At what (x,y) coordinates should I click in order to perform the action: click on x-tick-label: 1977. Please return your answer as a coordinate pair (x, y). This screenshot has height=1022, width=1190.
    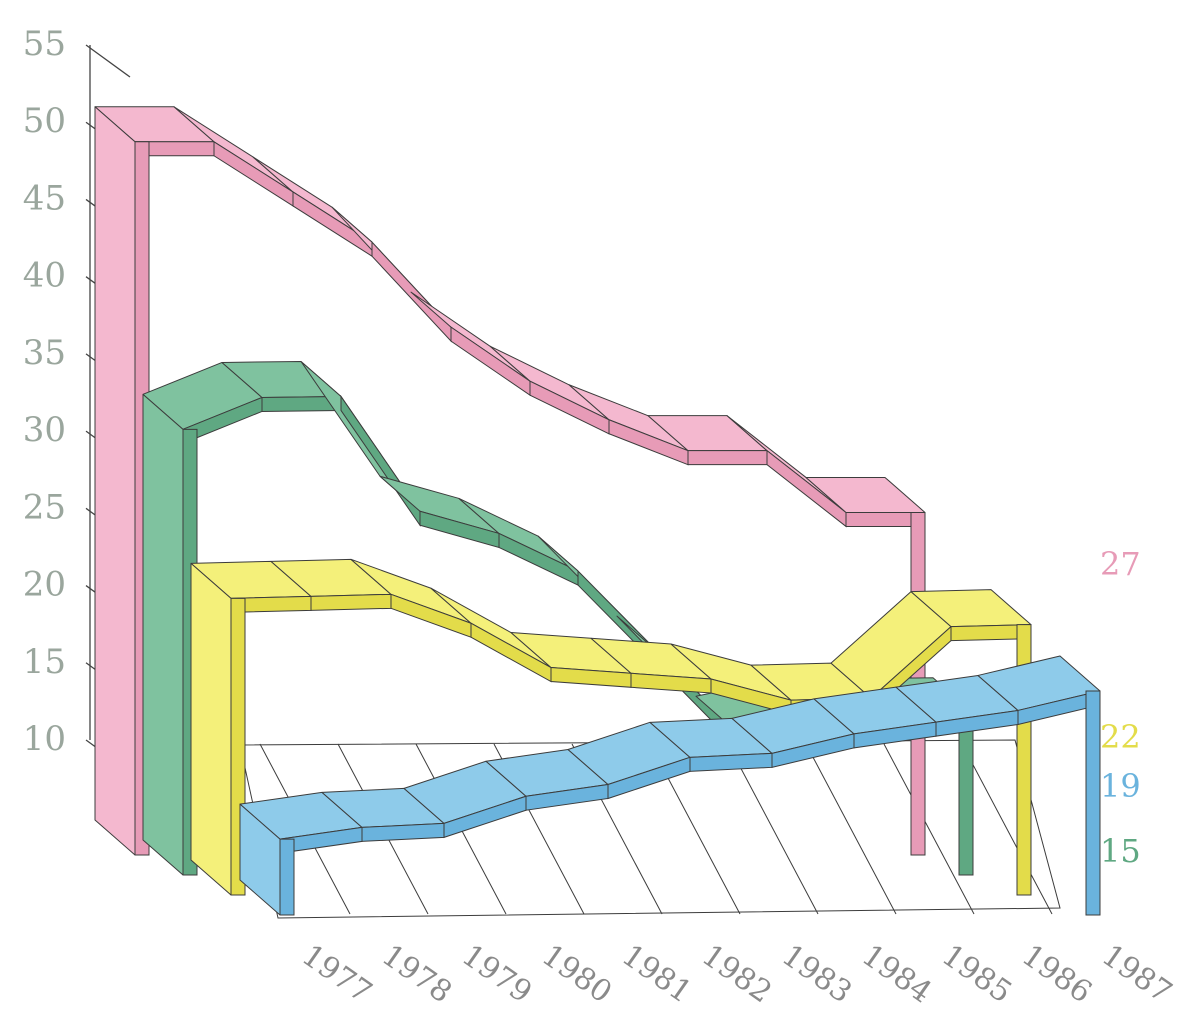
    Looking at the image, I should click on (336, 974).